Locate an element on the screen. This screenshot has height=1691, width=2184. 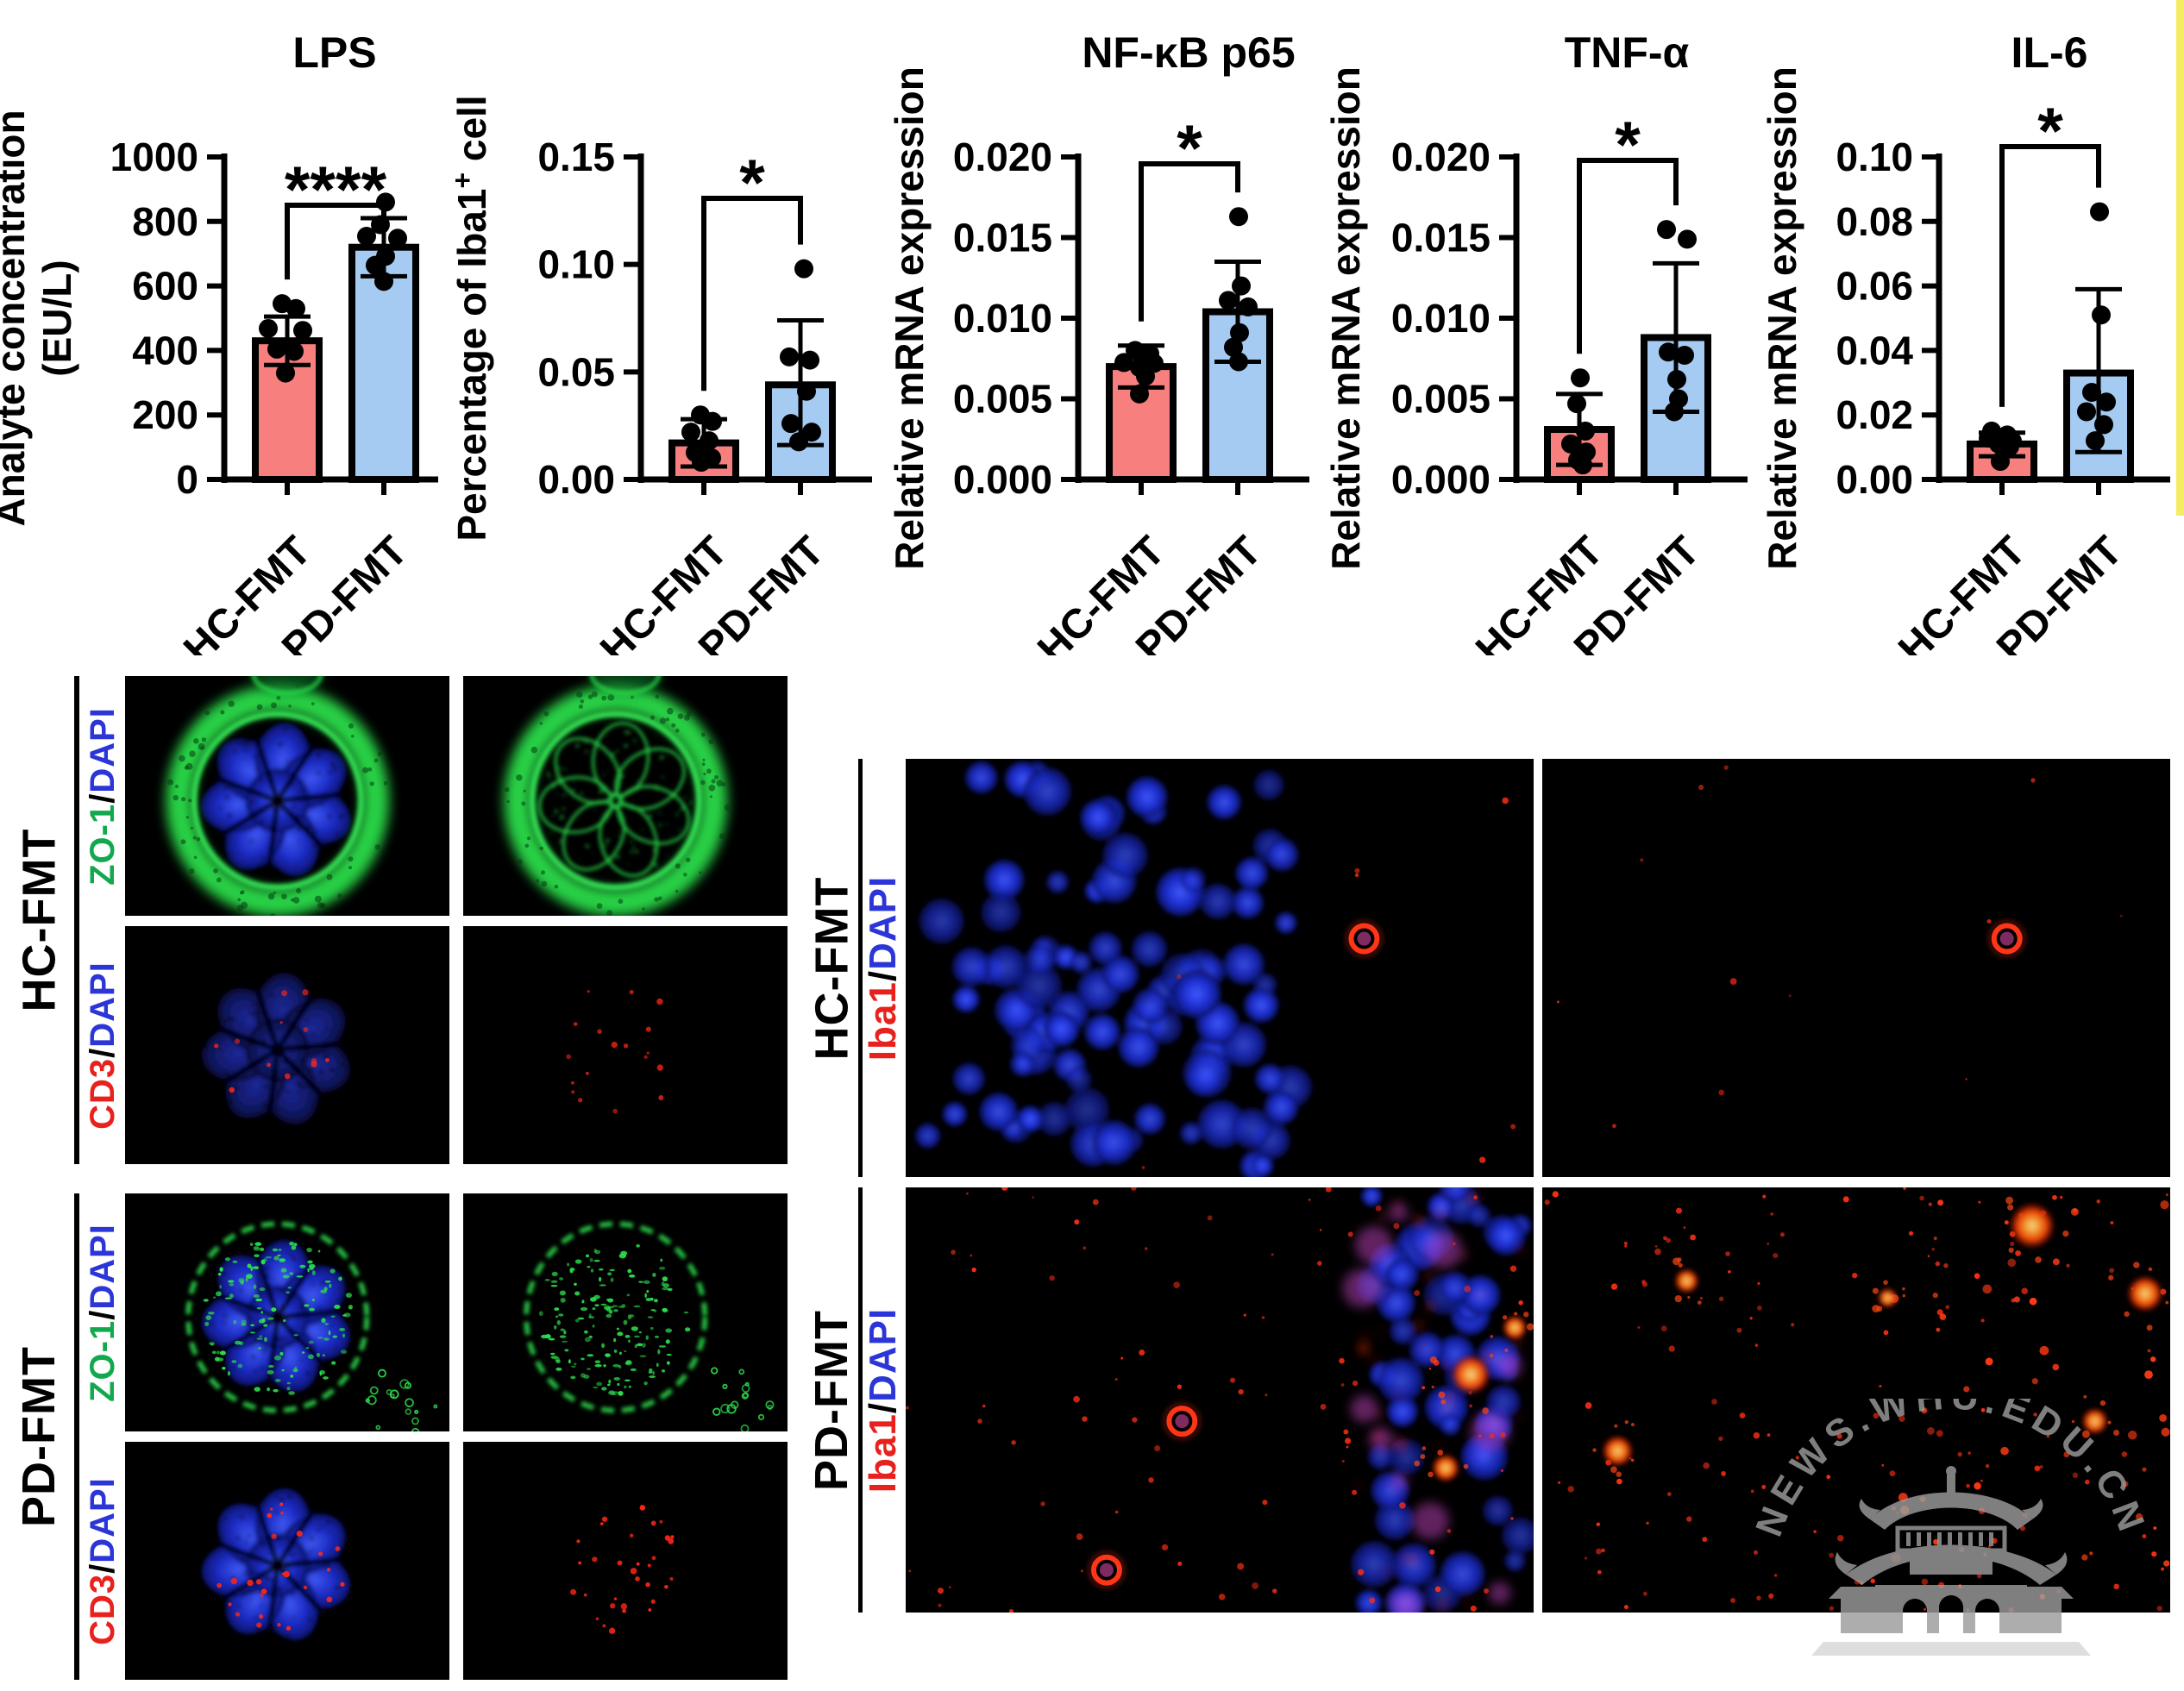
stain-label: ZO-1/DAPI is located at coordinates (103, 1312).